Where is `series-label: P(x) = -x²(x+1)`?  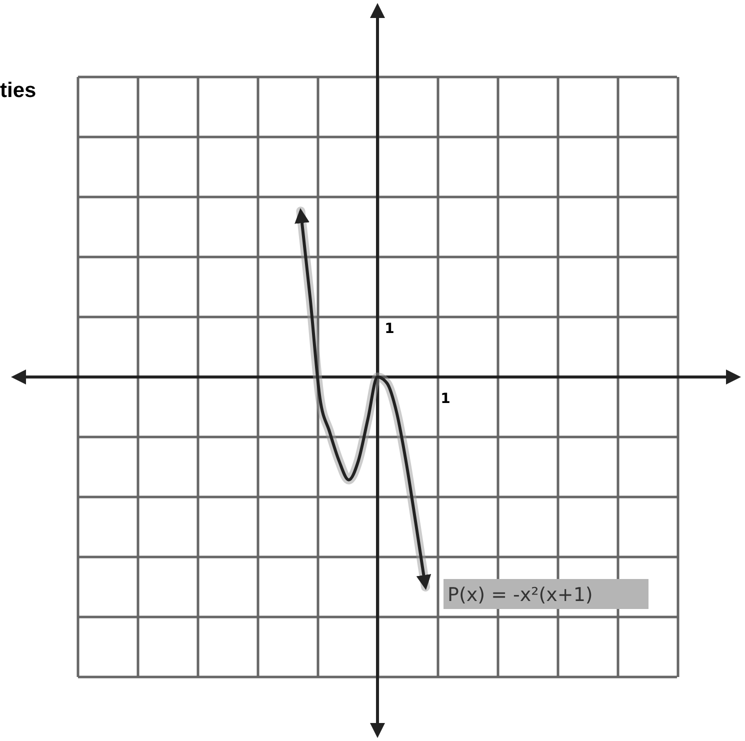
series-label: P(x) = -x²(x+1) is located at coordinates (520, 595).